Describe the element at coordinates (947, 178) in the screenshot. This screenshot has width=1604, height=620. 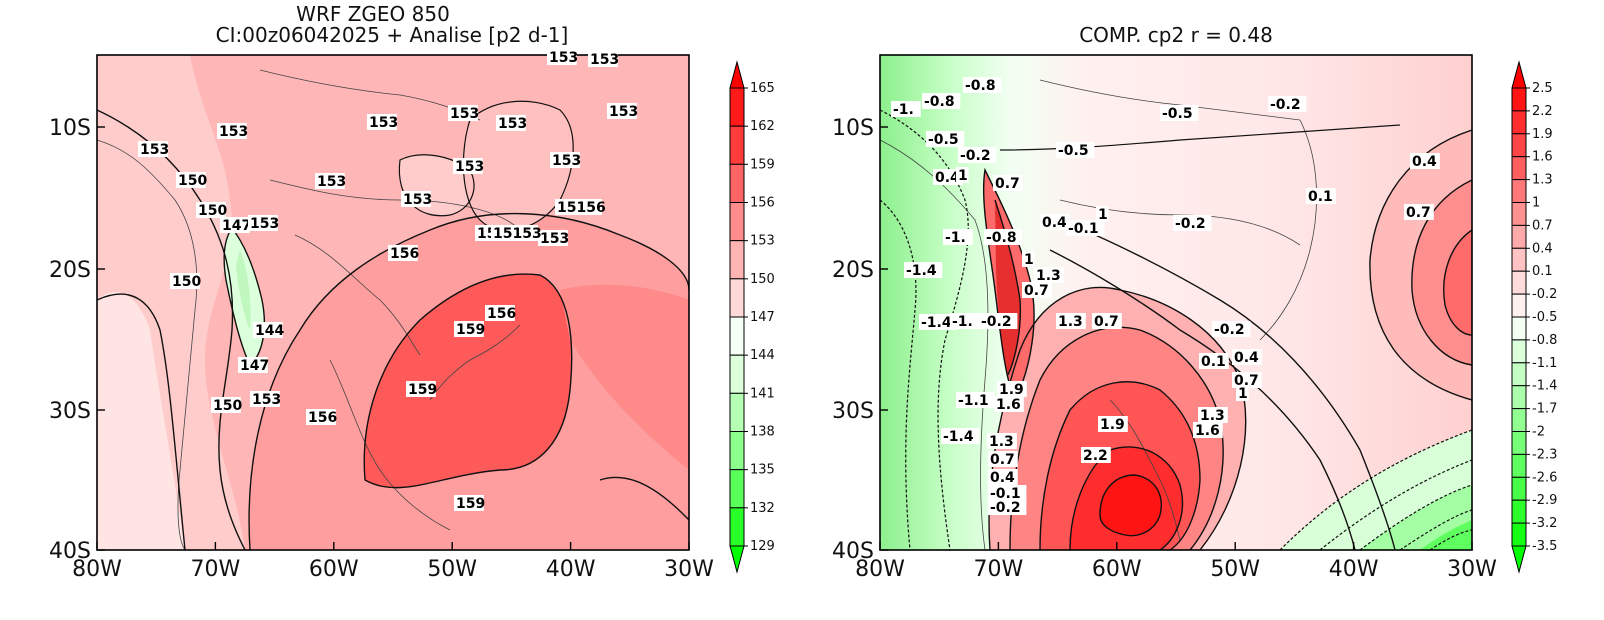
I see `contour-label: 0.4` at that location.